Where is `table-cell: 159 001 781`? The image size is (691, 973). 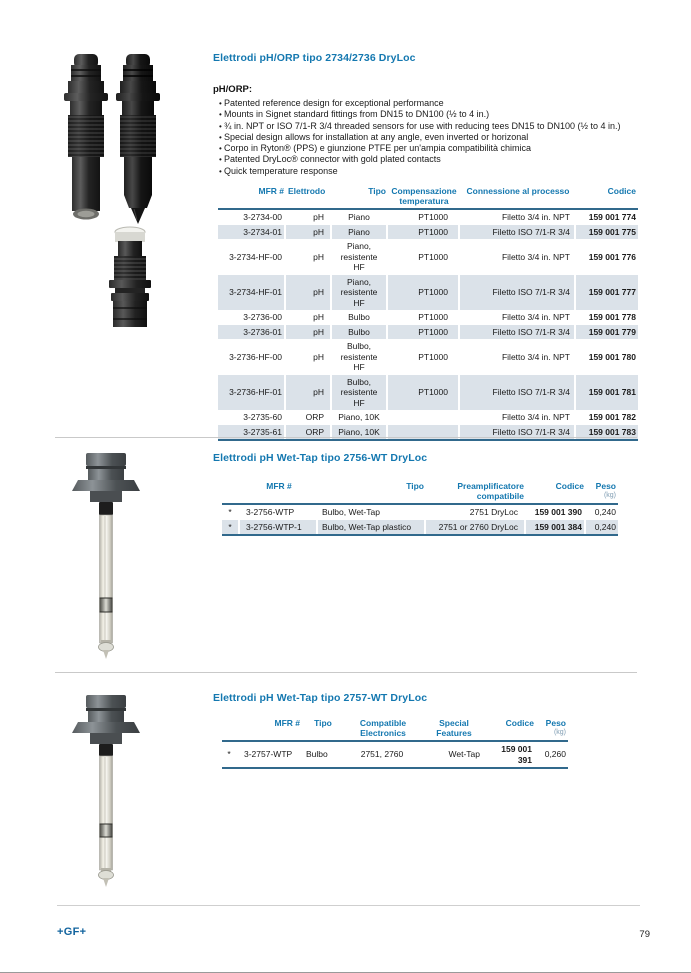 table-cell: 159 001 781 is located at coordinates (607, 392).